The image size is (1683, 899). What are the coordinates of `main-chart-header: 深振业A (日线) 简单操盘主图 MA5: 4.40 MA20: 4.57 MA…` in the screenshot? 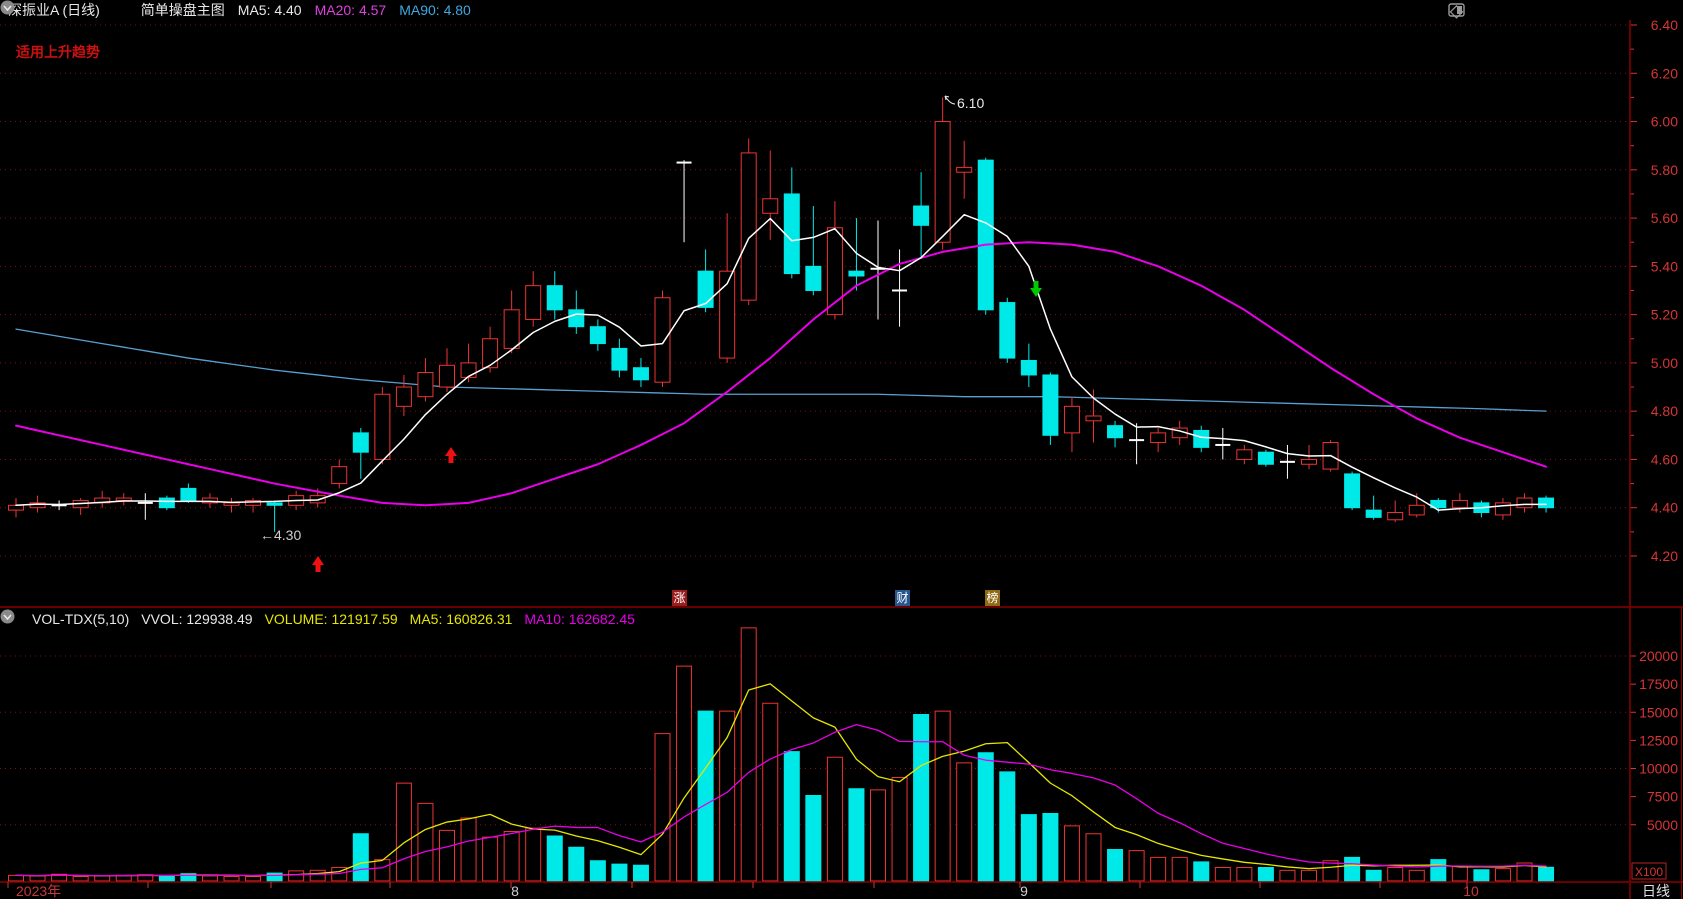 It's located at (235, 10).